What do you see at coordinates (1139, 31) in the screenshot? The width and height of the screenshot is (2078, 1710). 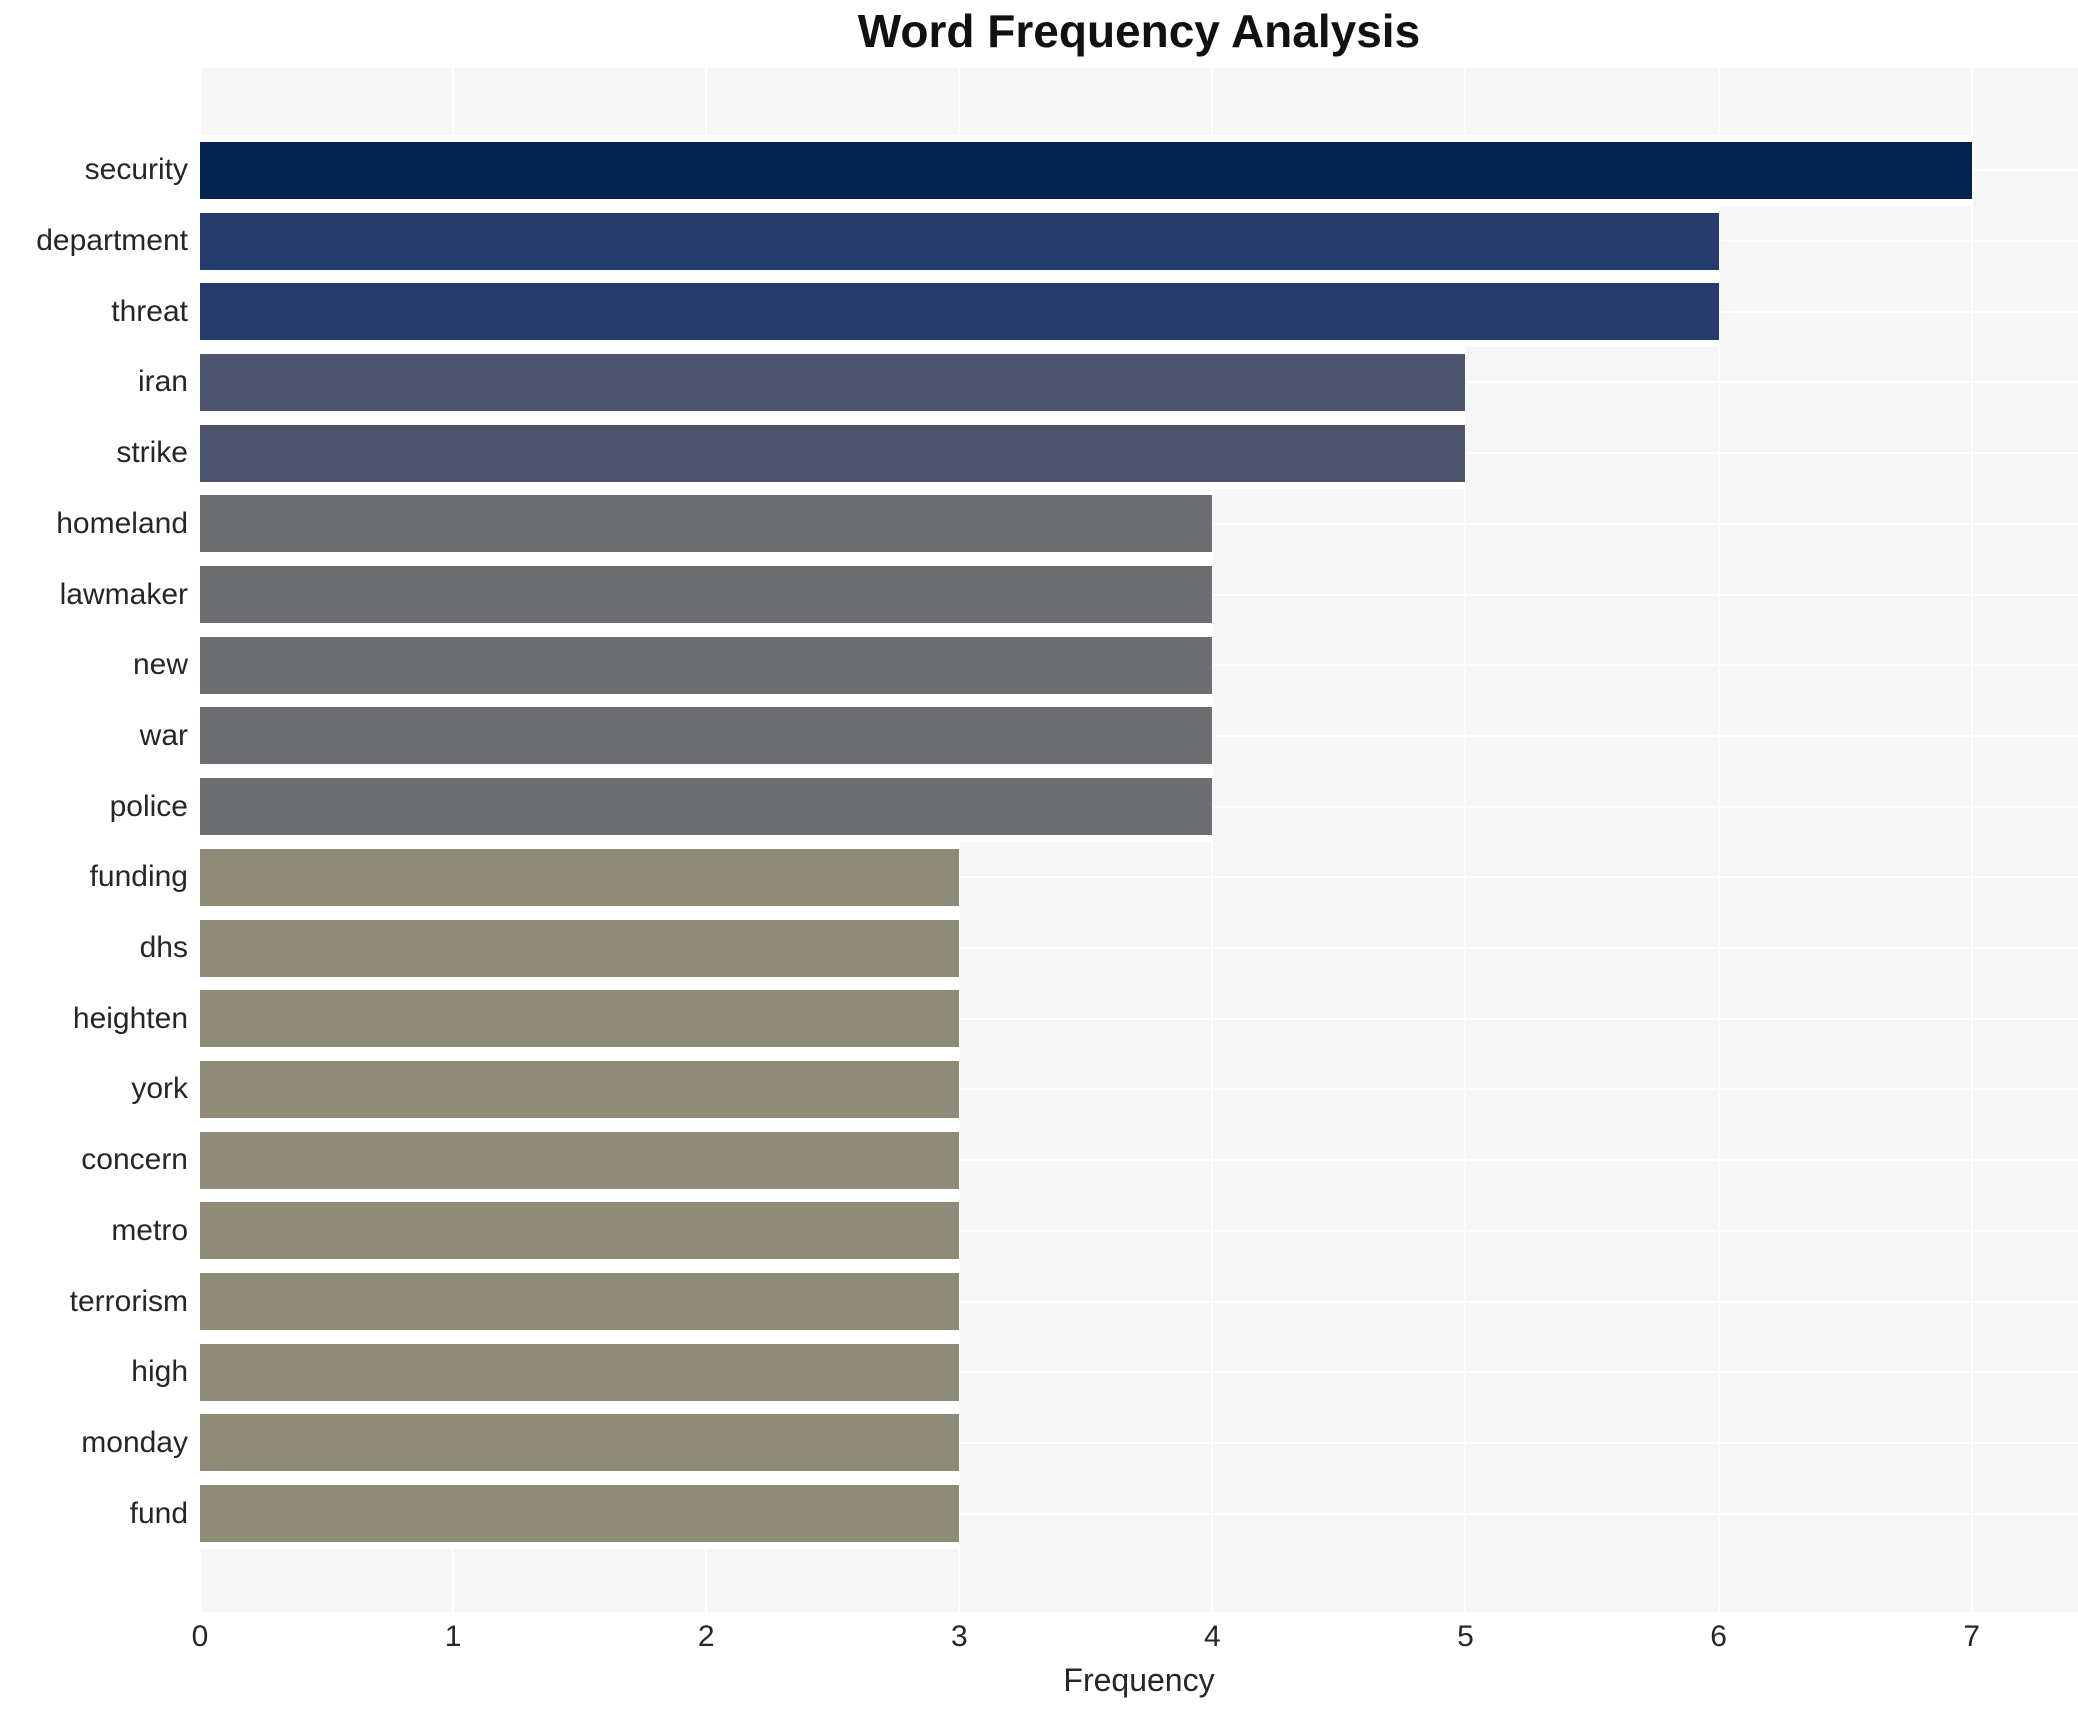 I see `chart-title: Word Frequency Analysis` at bounding box center [1139, 31].